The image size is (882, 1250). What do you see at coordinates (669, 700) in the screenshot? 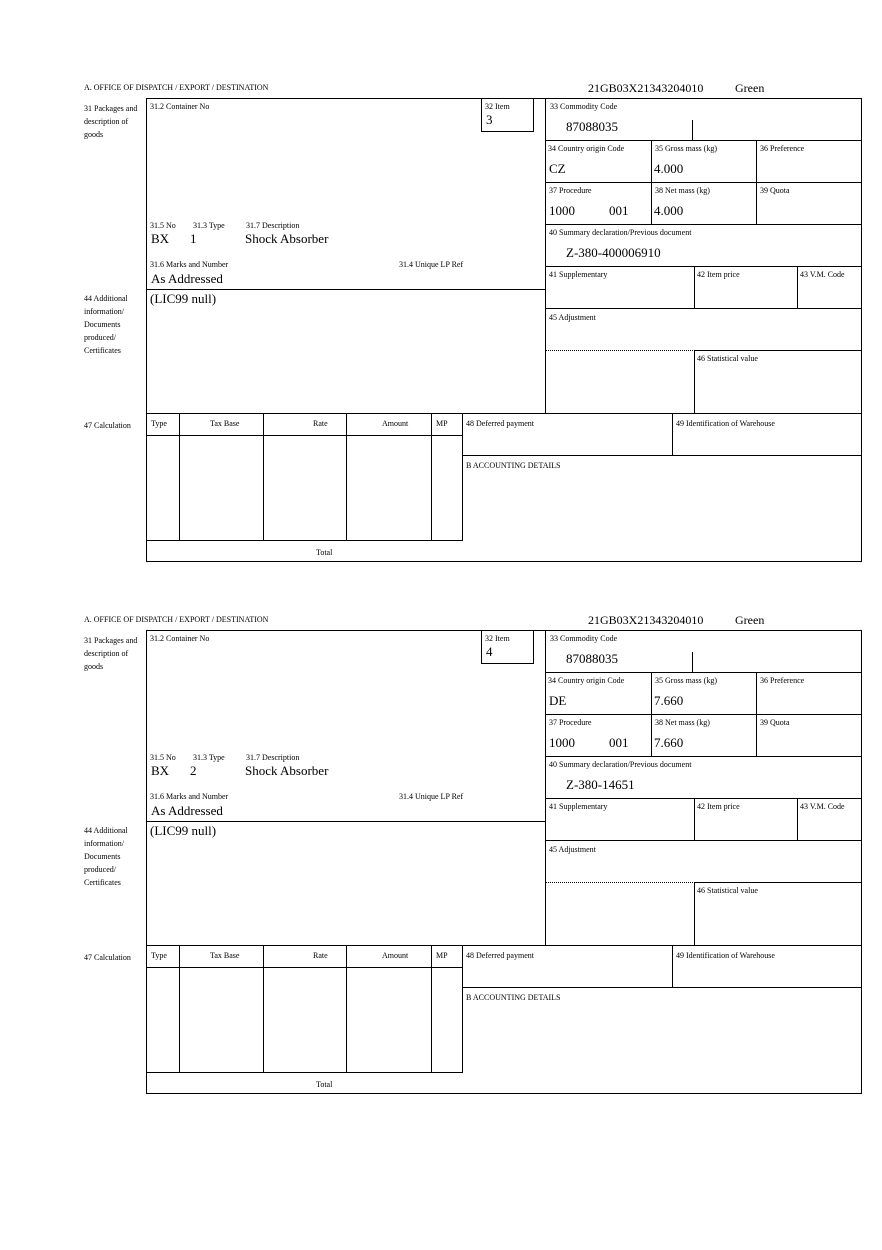
I see `gross-mass: 7.660` at bounding box center [669, 700].